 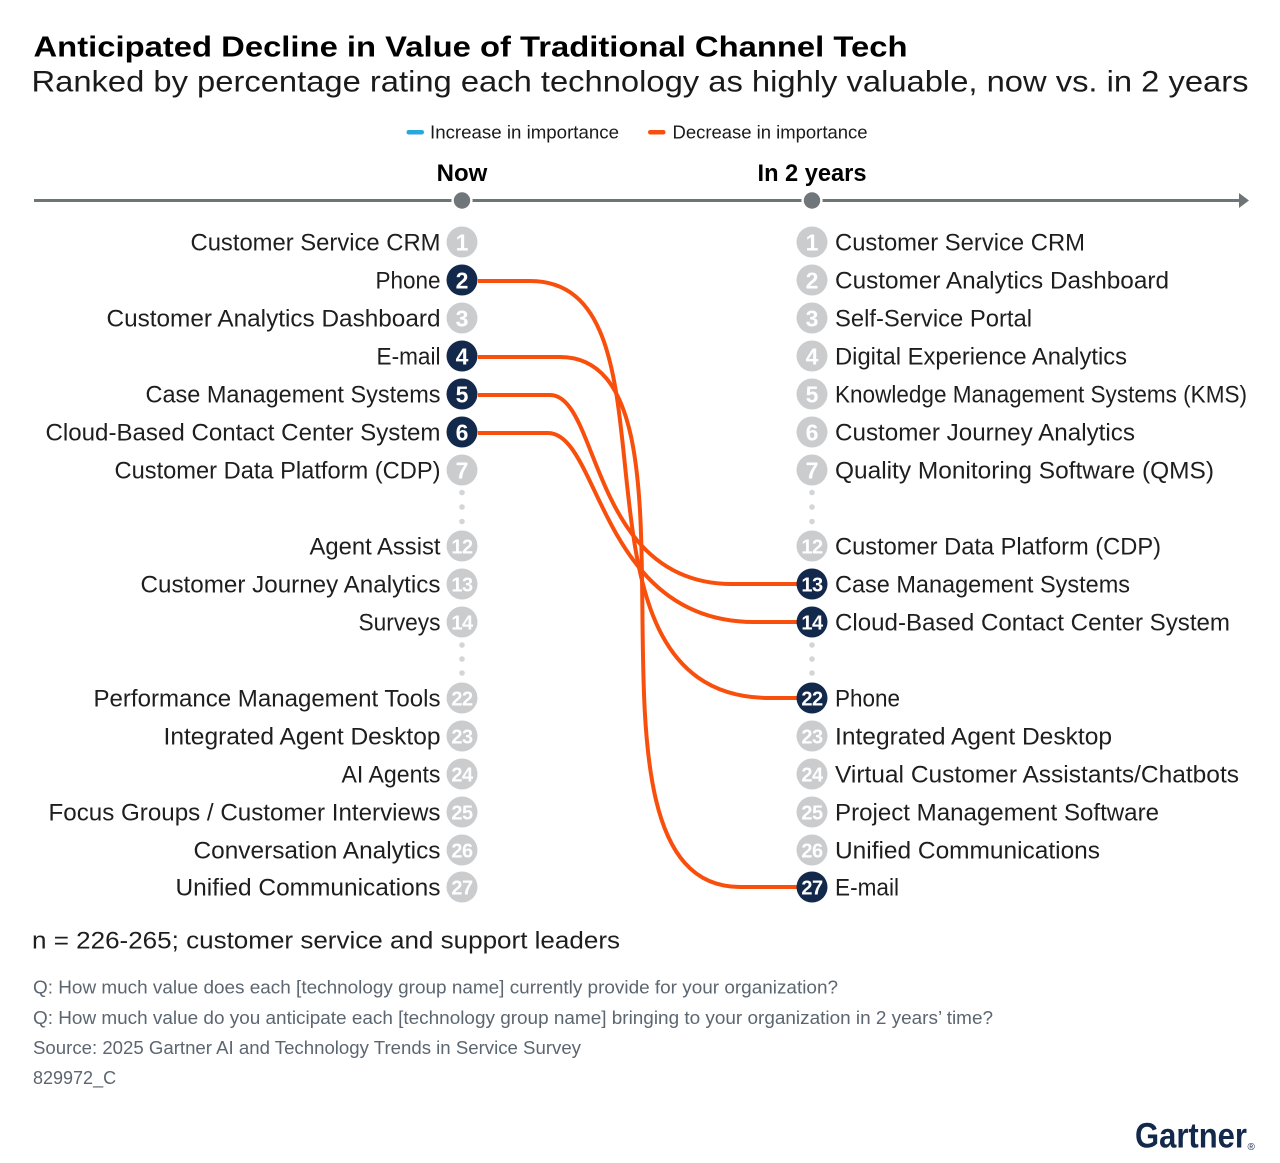 I want to click on svg-text: Conversation Analytics, so click(x=317, y=850).